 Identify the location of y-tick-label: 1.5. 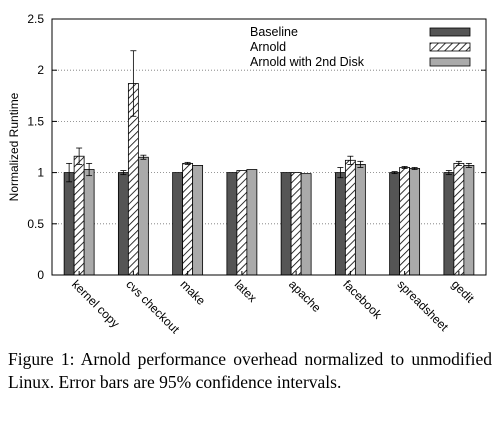
(35, 121).